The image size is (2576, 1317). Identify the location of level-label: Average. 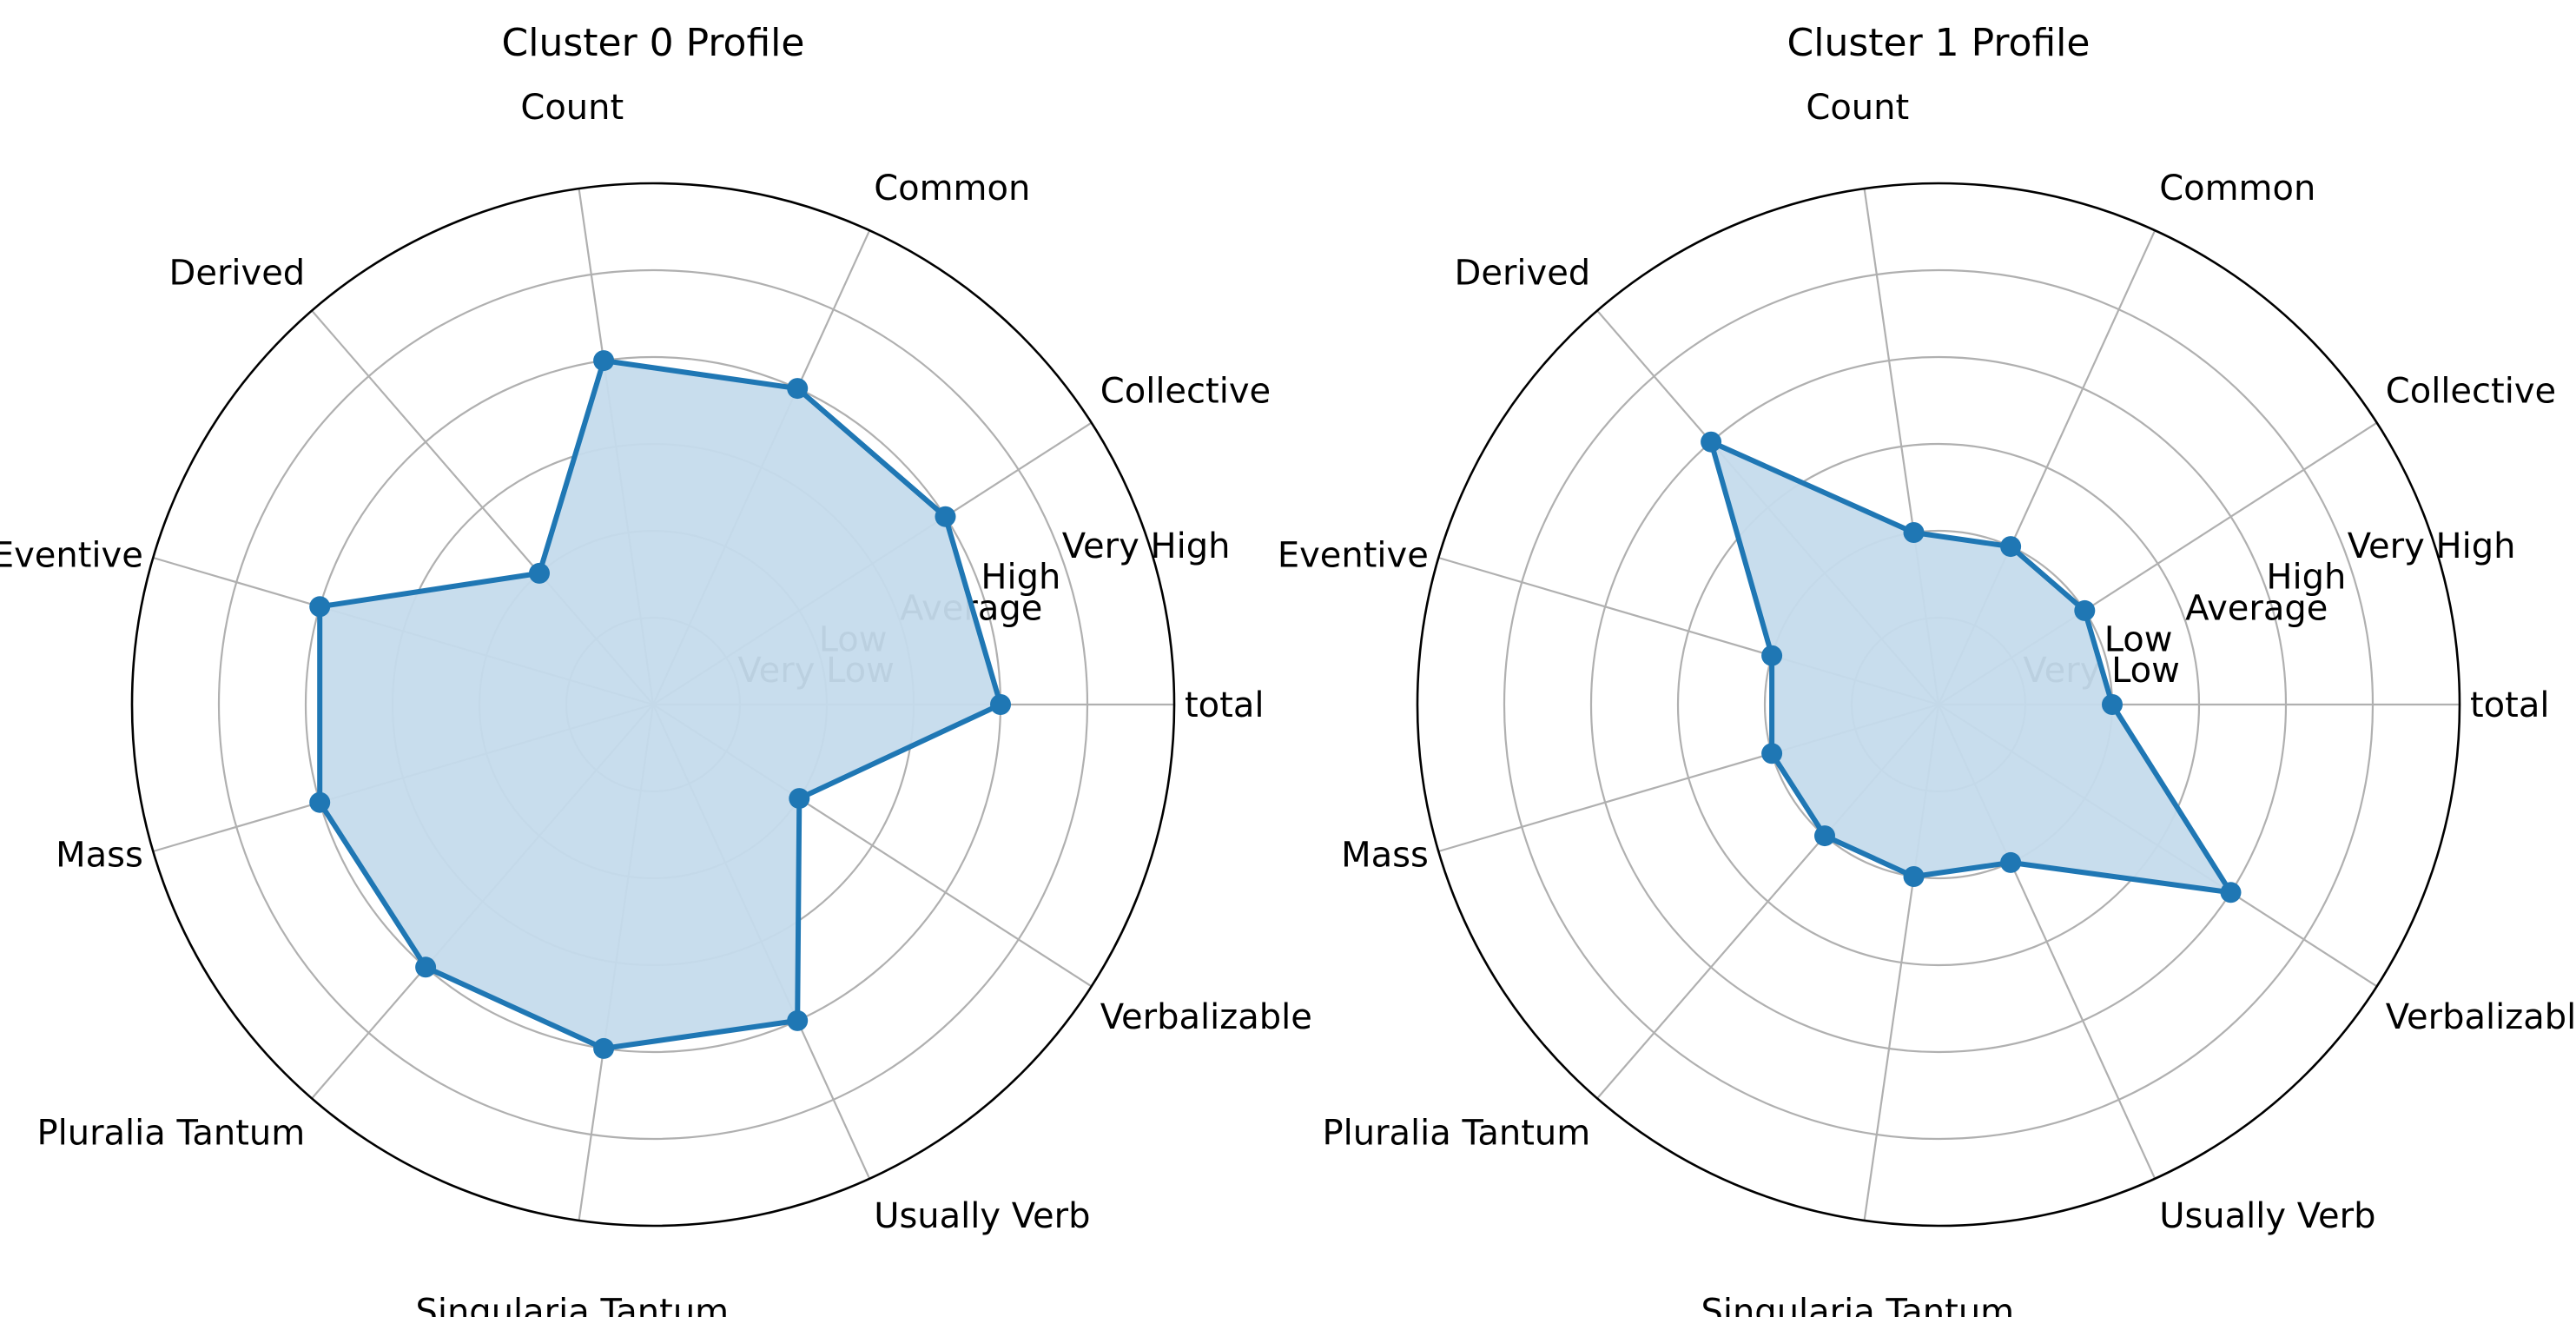
(2256, 609).